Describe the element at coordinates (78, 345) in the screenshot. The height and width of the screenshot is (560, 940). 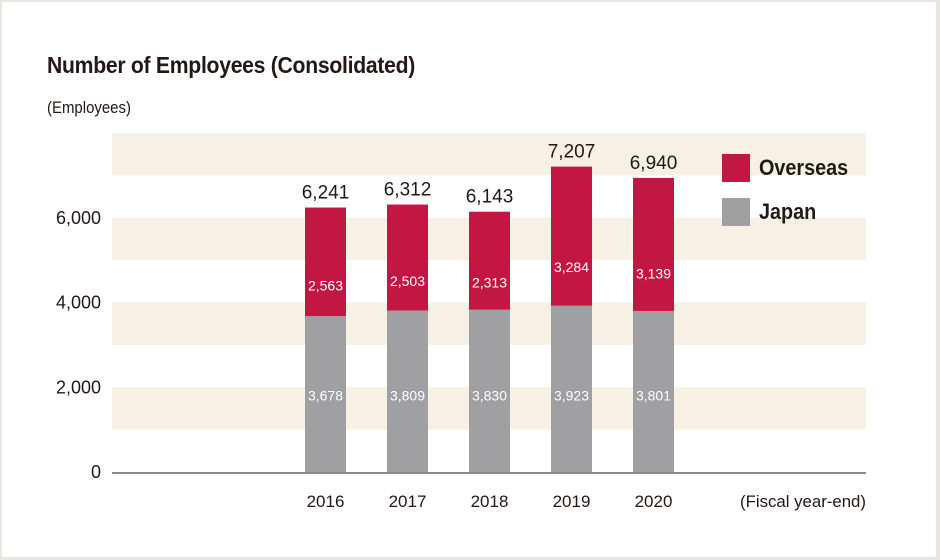
I see `y-axis-ticks: 0 2,000 4,000 6,000` at that location.